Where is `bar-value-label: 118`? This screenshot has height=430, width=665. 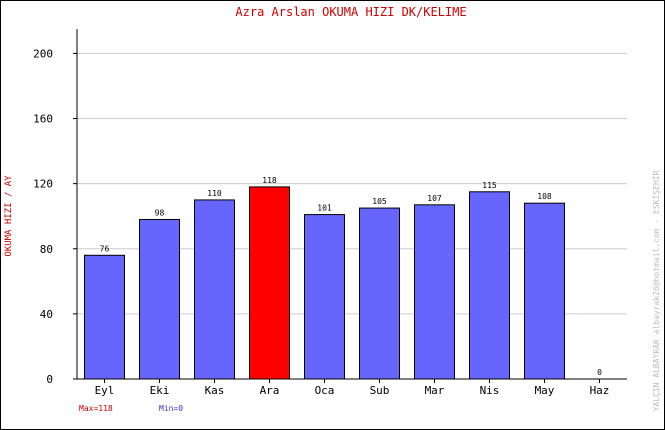
bar-value-label: 118 is located at coordinates (269, 180).